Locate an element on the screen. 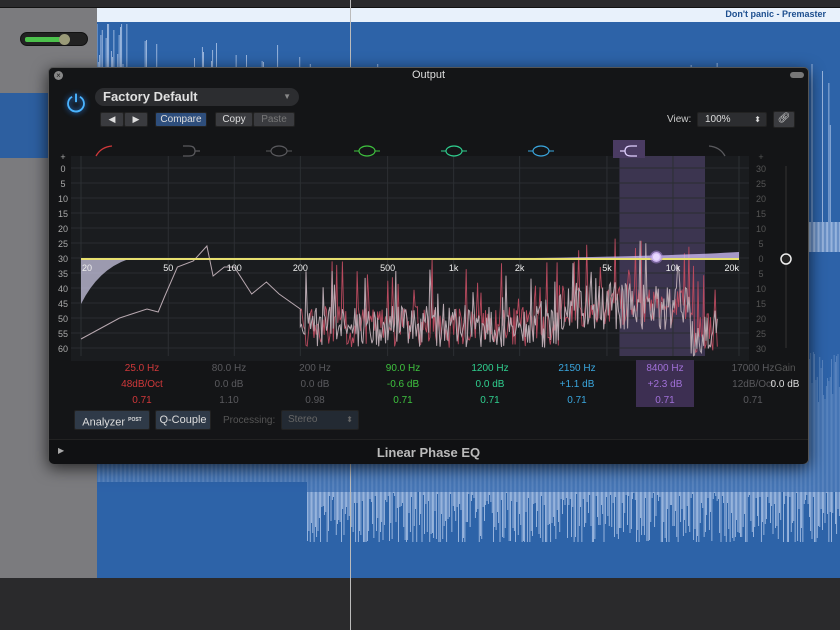 This screenshot has height=630, width=840. band-7-gain: +2.3 dB is located at coordinates (665, 384).